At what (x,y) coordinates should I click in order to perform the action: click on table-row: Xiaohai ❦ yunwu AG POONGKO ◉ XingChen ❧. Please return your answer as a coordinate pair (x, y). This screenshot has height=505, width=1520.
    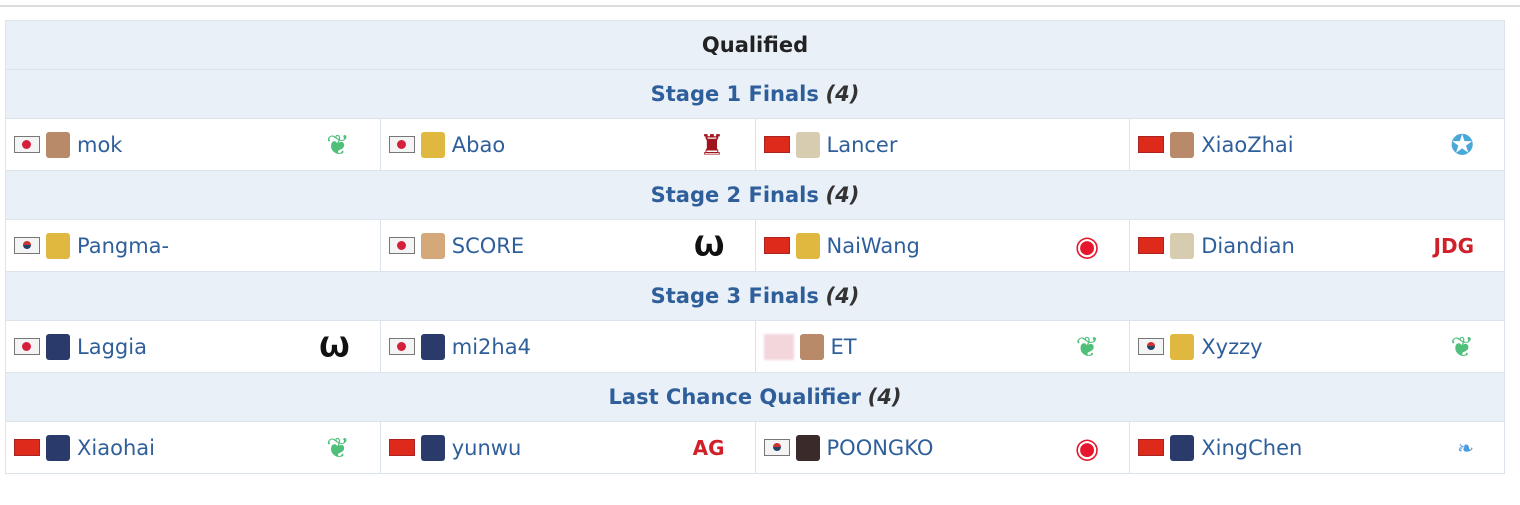
    Looking at the image, I should click on (755, 447).